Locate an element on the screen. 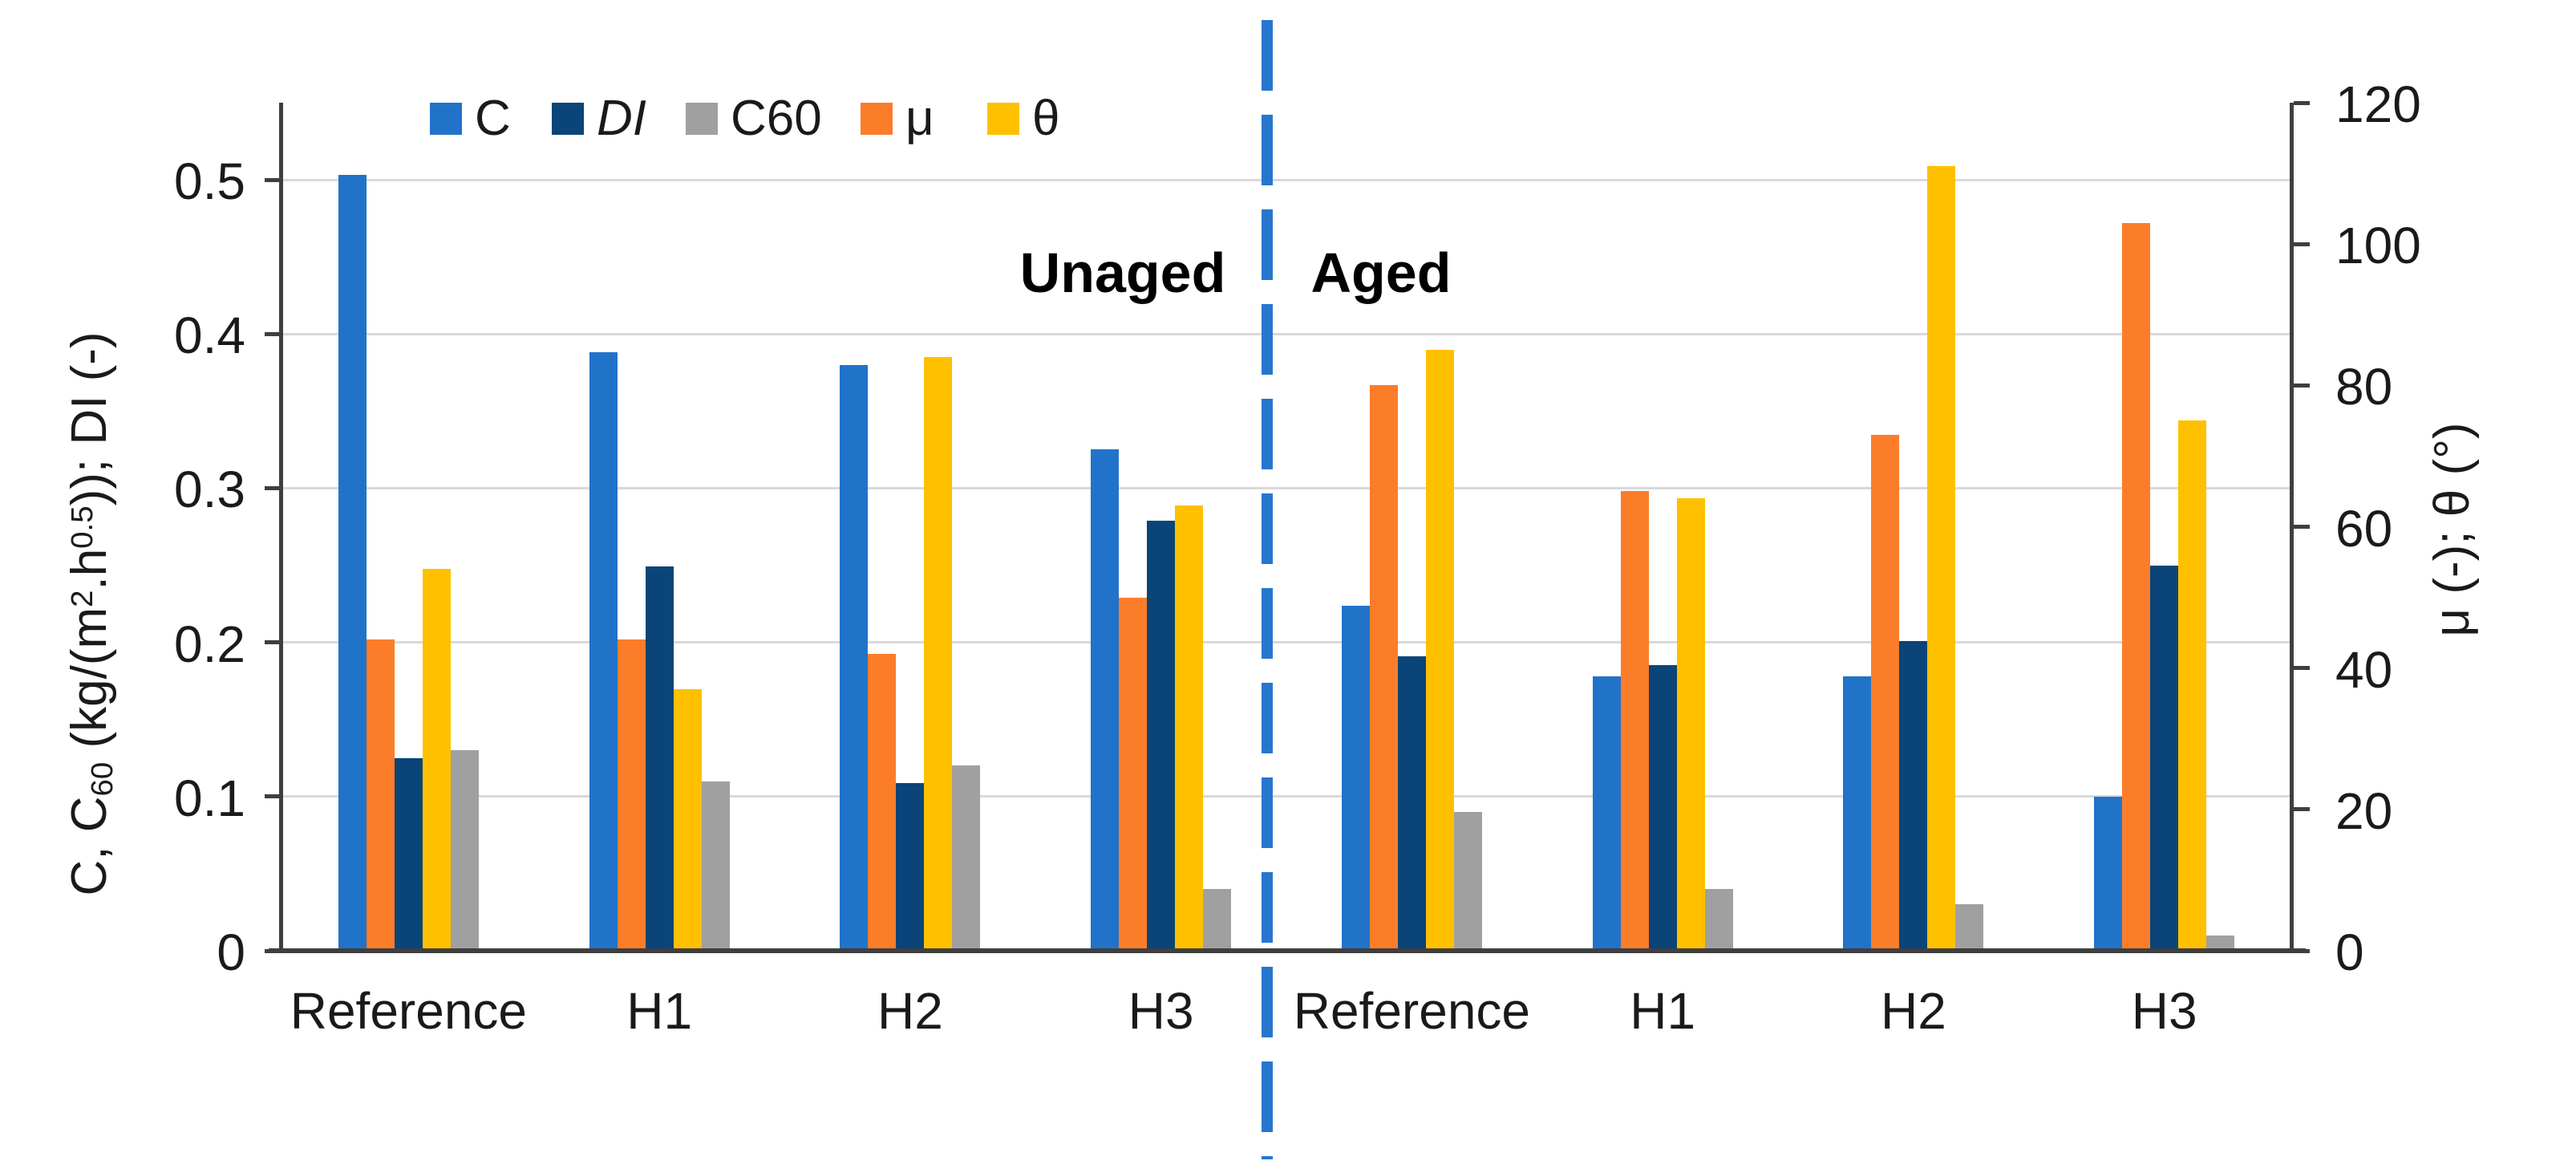  right-tick-label: 120 is located at coordinates (2378, 104).